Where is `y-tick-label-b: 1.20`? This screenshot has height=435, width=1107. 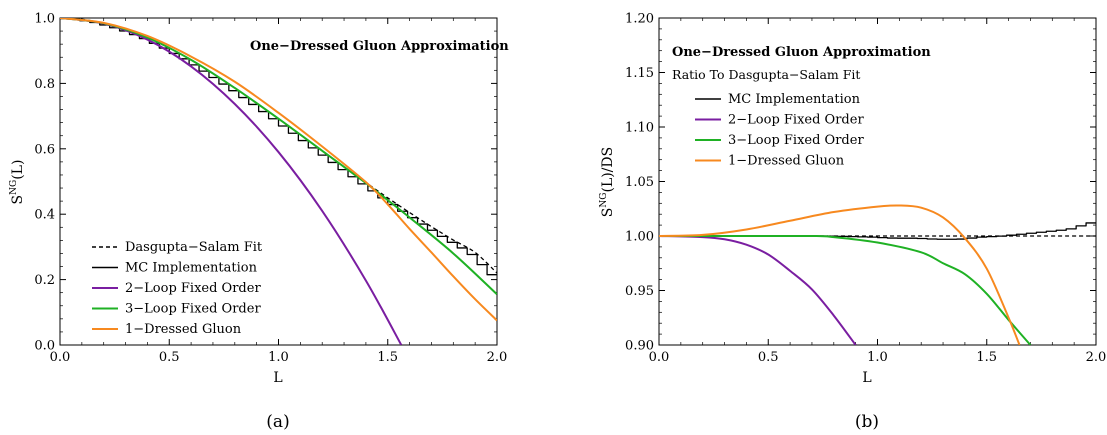 y-tick-label-b: 1.20 is located at coordinates (639, 19).